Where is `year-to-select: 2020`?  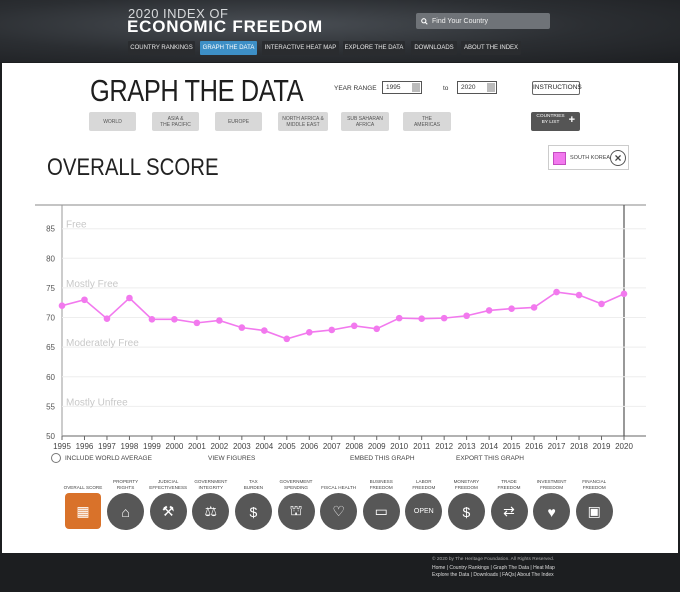 year-to-select: 2020 is located at coordinates (477, 87).